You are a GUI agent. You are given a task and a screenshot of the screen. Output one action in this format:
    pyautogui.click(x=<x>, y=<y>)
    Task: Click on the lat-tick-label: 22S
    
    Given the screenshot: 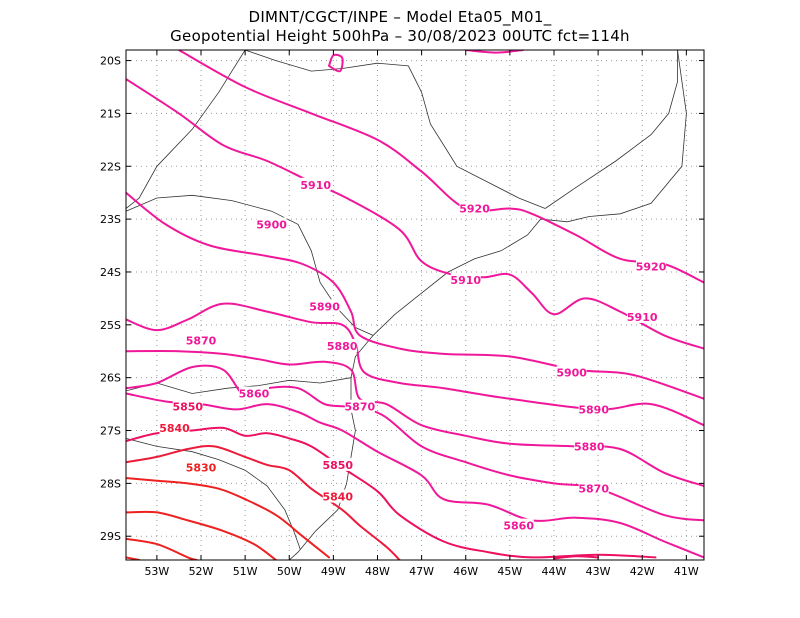 What is the action you would take?
    pyautogui.click(x=110, y=166)
    